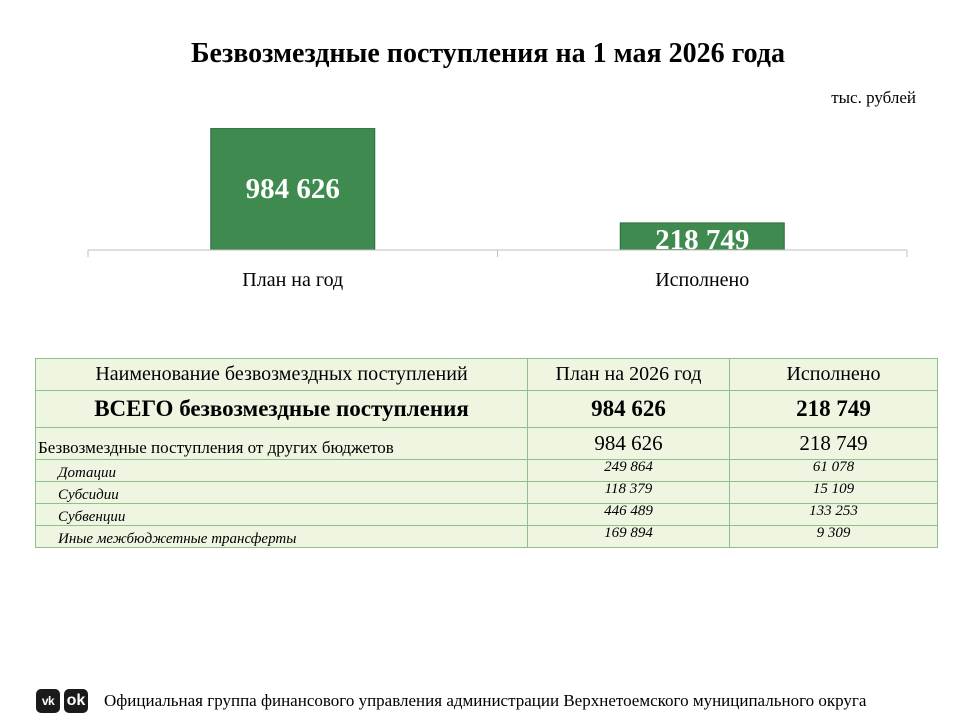 Image resolution: width=960 pixels, height=720 pixels. I want to click on item-plan: 446 489, so click(628, 514).